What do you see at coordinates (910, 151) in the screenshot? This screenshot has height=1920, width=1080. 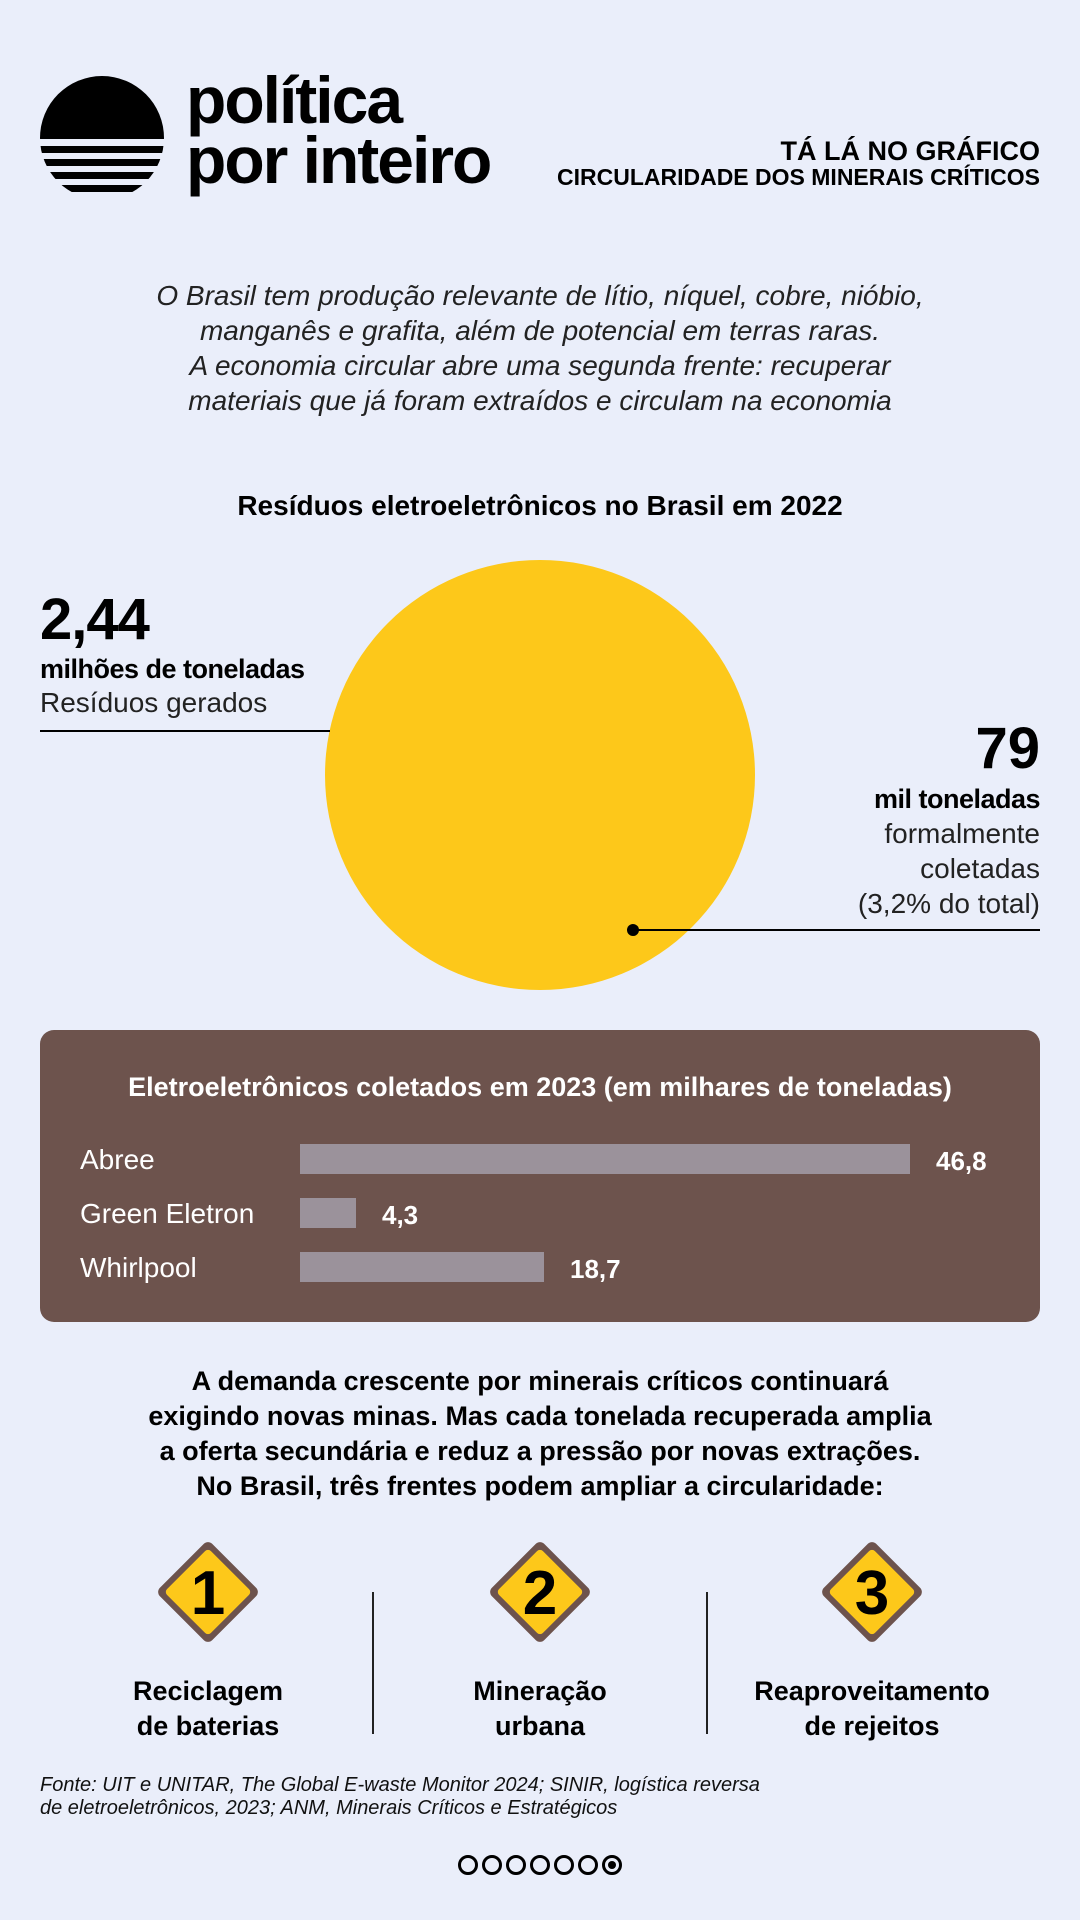 I see `kicker-label: TÁ LÁ NO GRÁFICO` at bounding box center [910, 151].